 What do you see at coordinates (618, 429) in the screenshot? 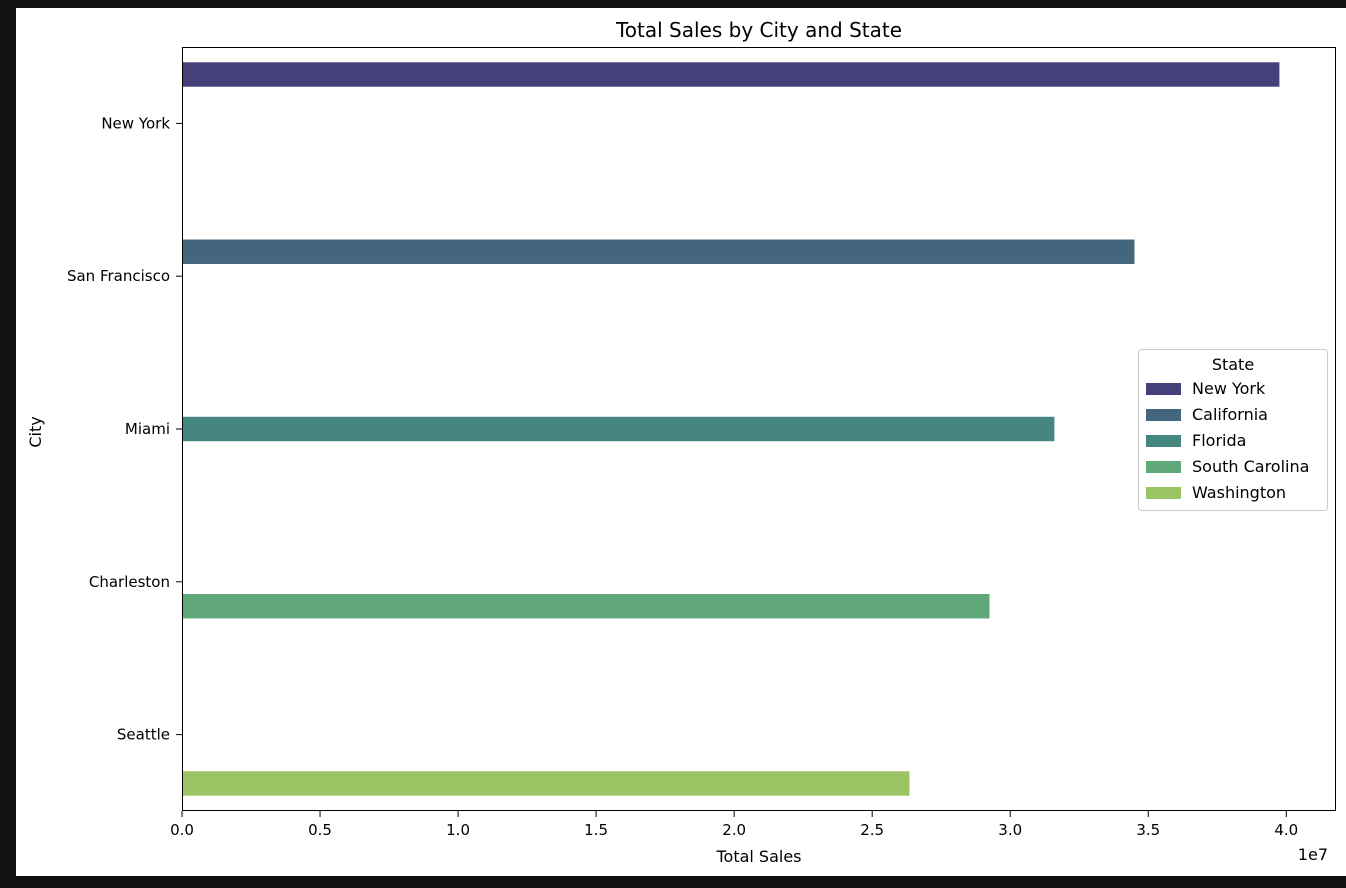
I see `bar-florida` at bounding box center [618, 429].